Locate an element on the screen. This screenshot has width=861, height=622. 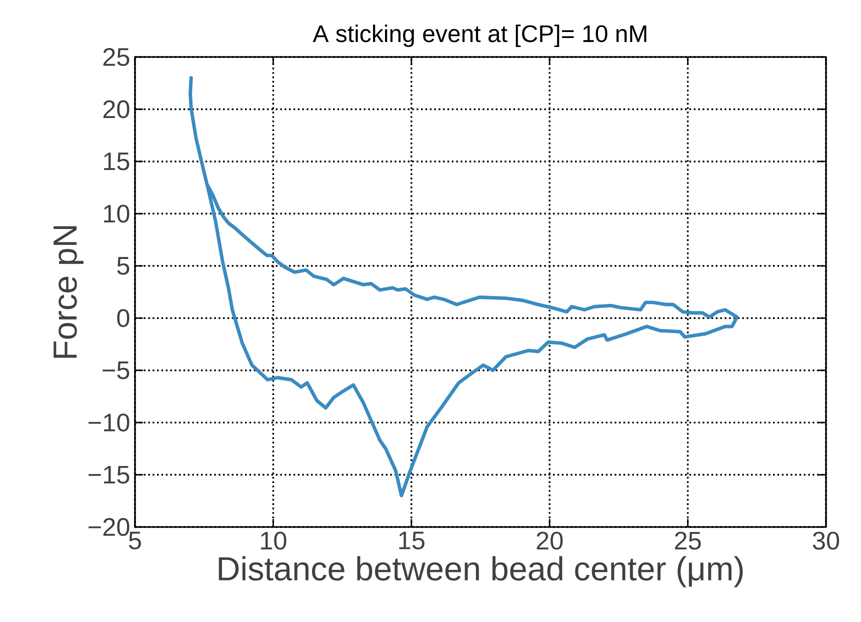
chart-title: A sticking event at [CP]= 10 nM is located at coordinates (479, 35).